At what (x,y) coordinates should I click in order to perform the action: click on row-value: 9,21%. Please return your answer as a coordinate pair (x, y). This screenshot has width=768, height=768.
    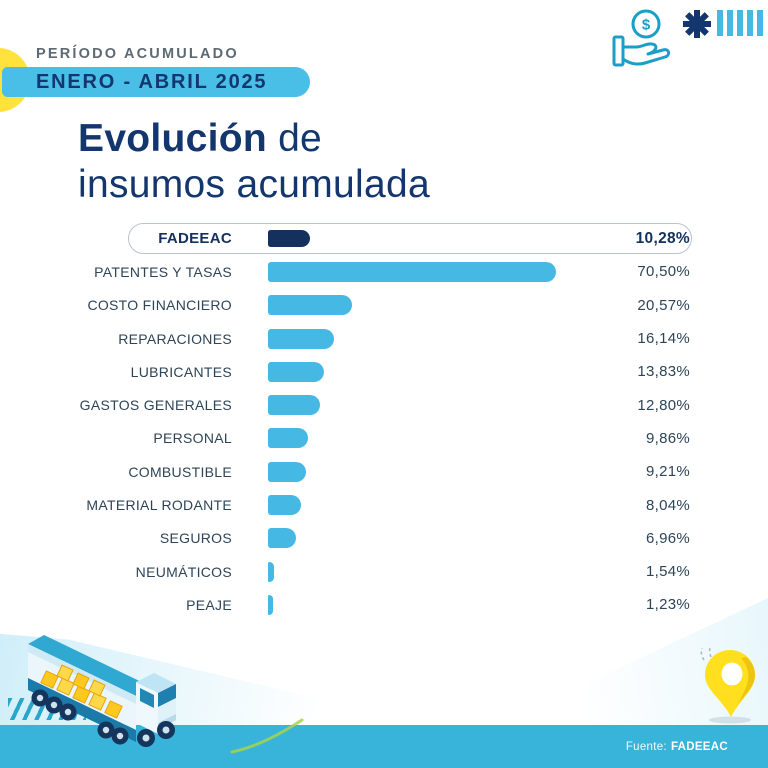
    Looking at the image, I should click on (667, 472).